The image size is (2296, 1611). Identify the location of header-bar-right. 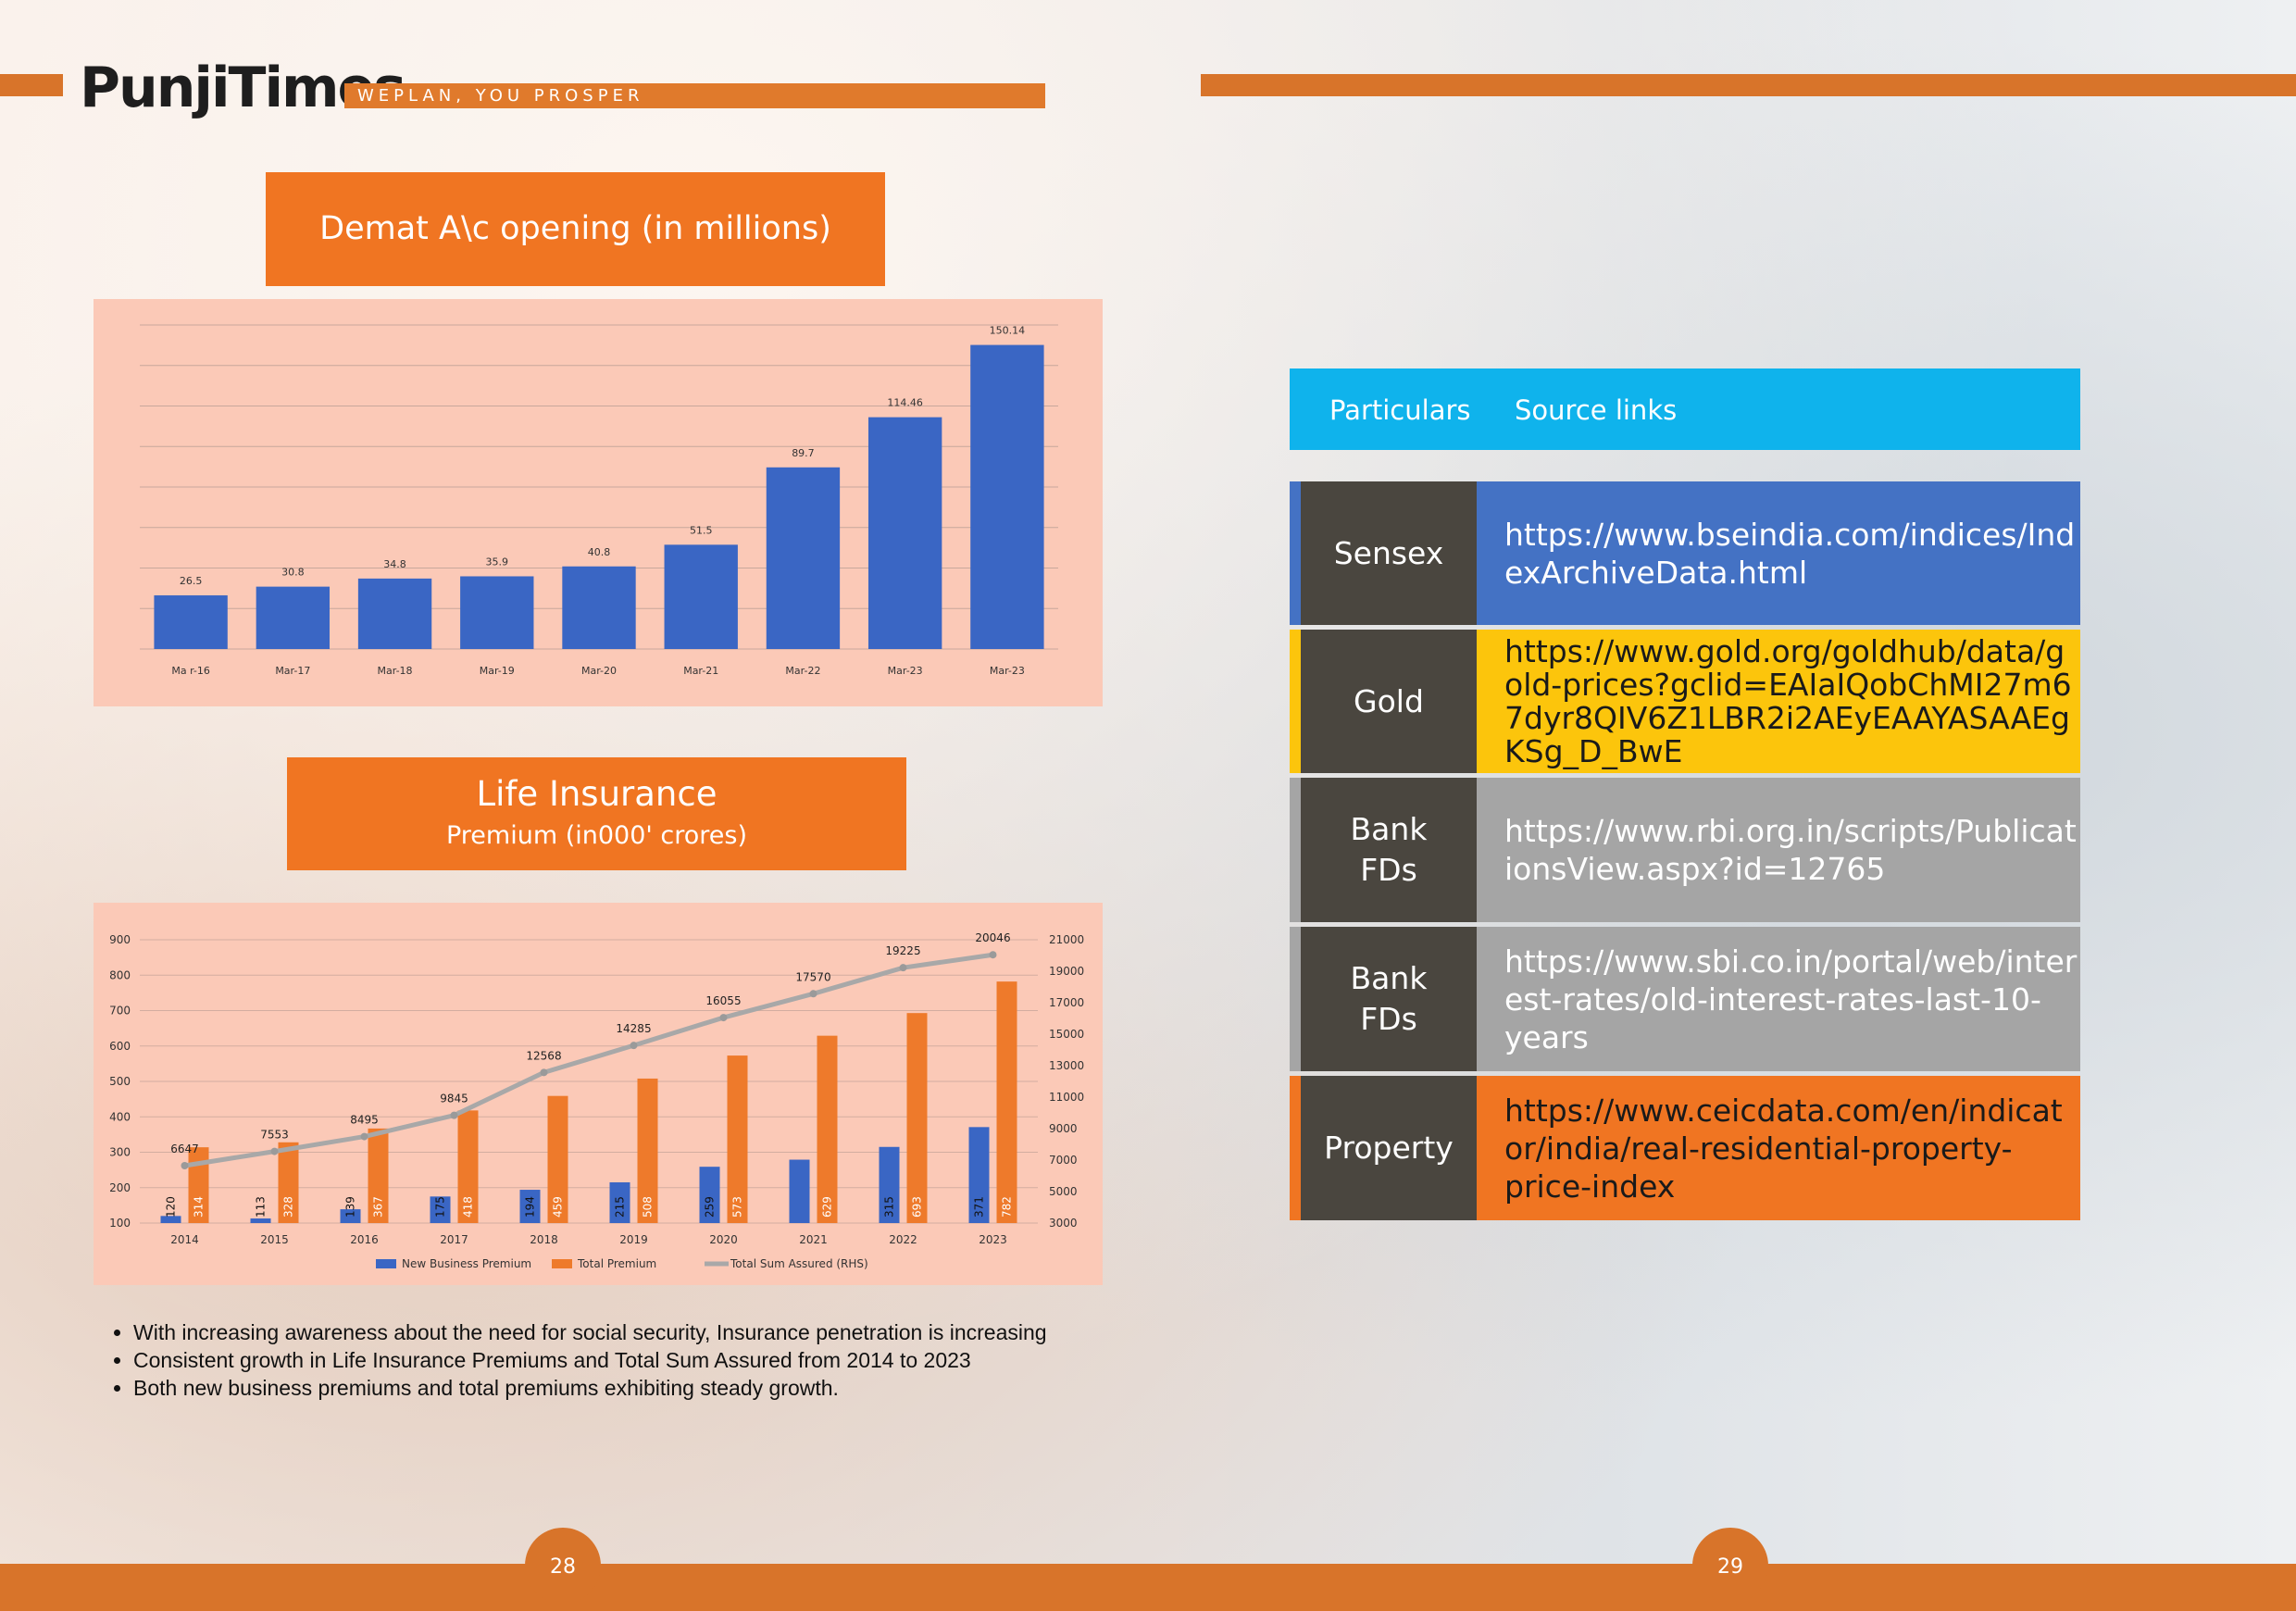
(1748, 85).